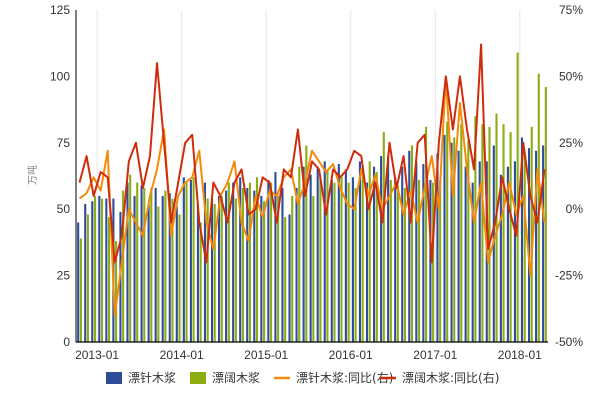  What do you see at coordinates (152, 377) in the screenshot?
I see `legend-label-1: 漂针木浆` at bounding box center [152, 377].